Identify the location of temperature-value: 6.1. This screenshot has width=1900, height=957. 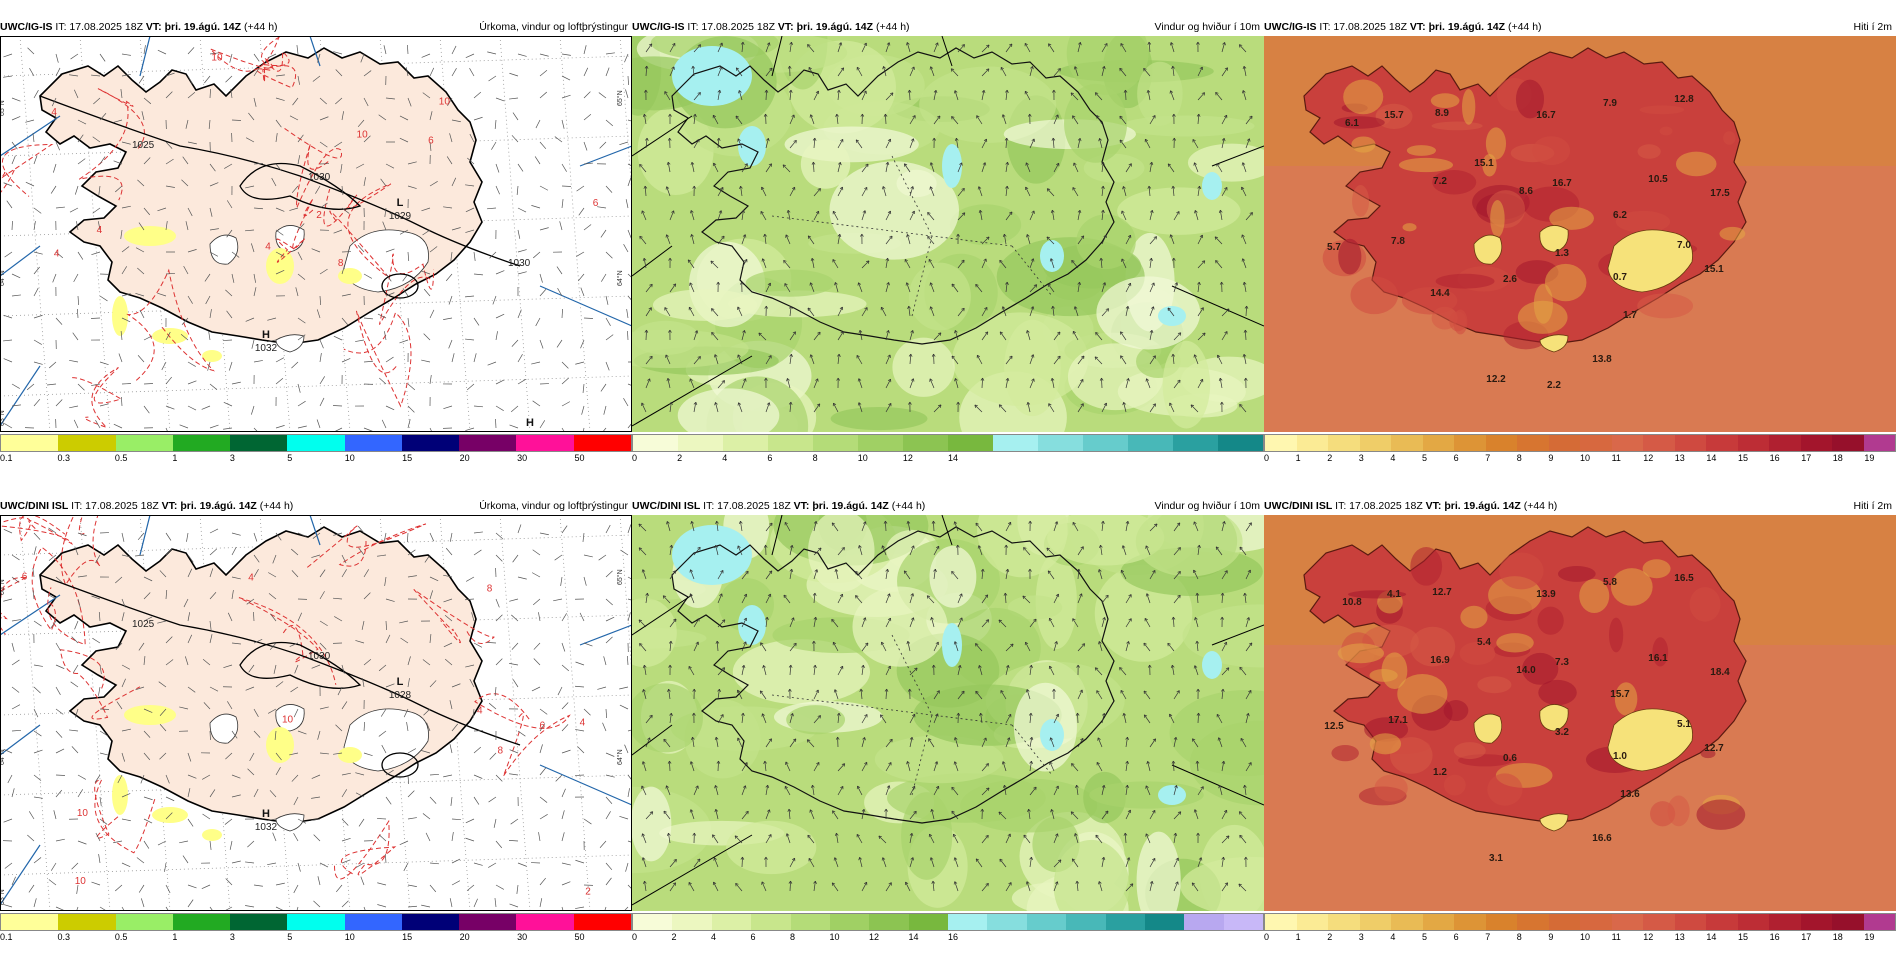
(1352, 123).